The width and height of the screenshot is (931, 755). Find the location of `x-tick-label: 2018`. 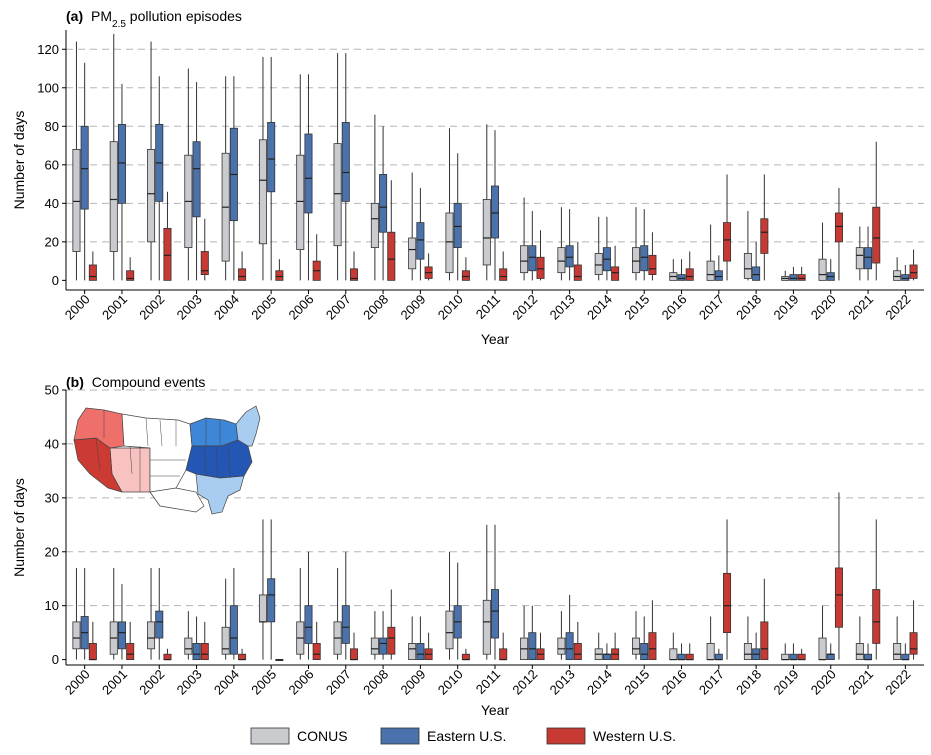

x-tick-label: 2018 is located at coordinates (748, 682).